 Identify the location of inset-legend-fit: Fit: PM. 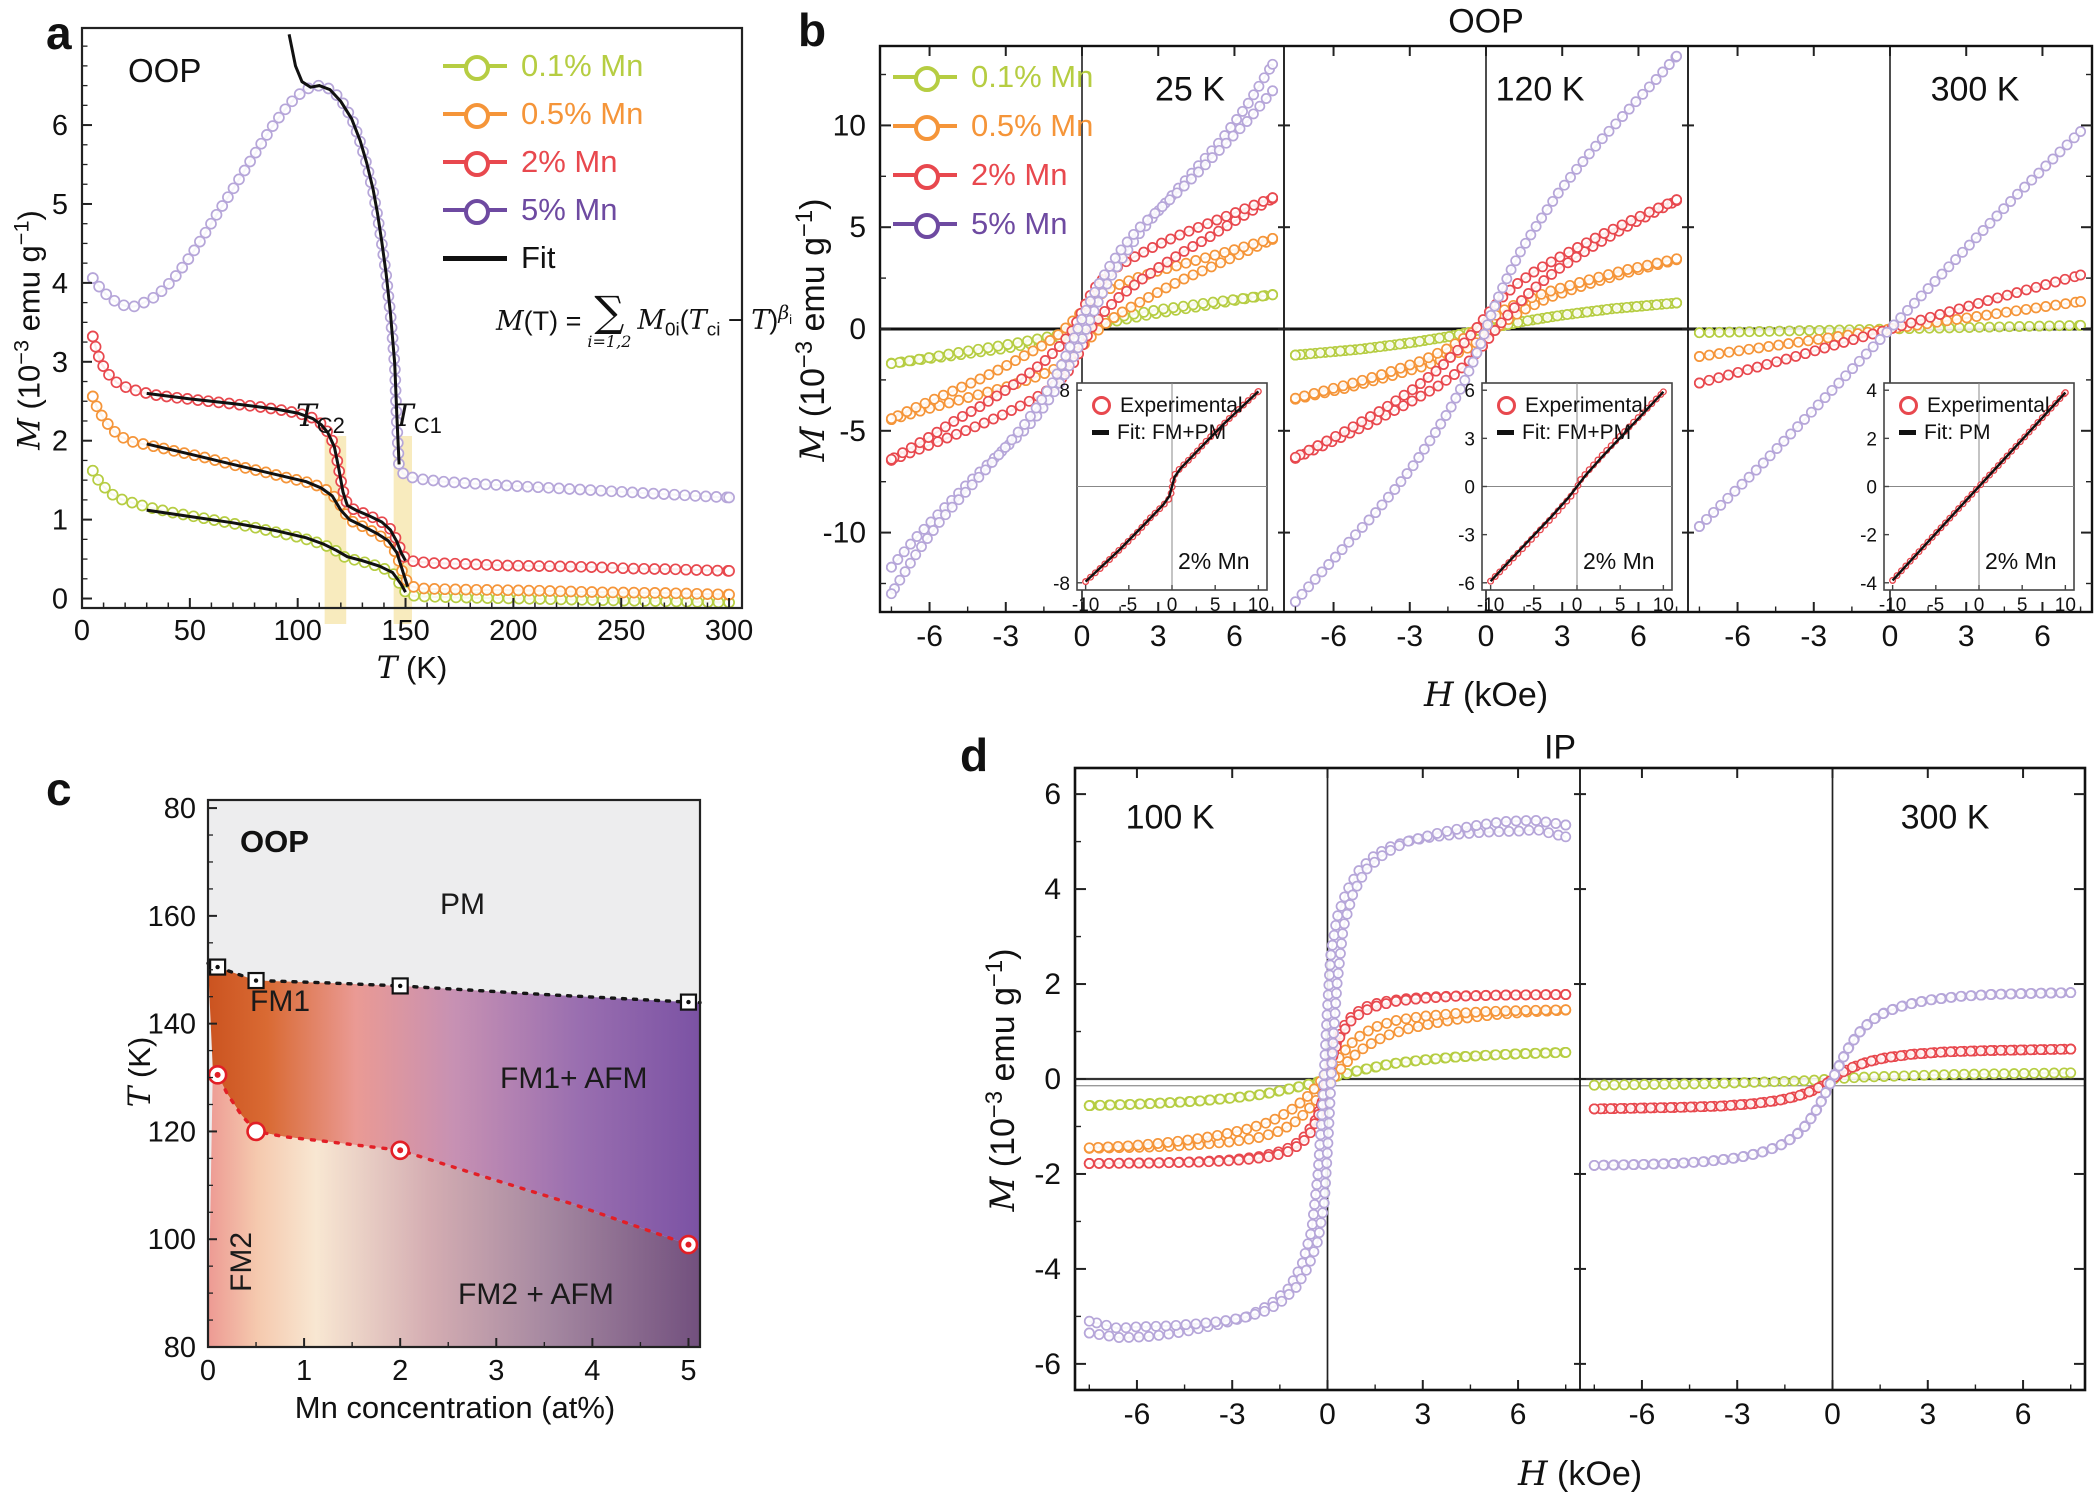
(1974, 432).